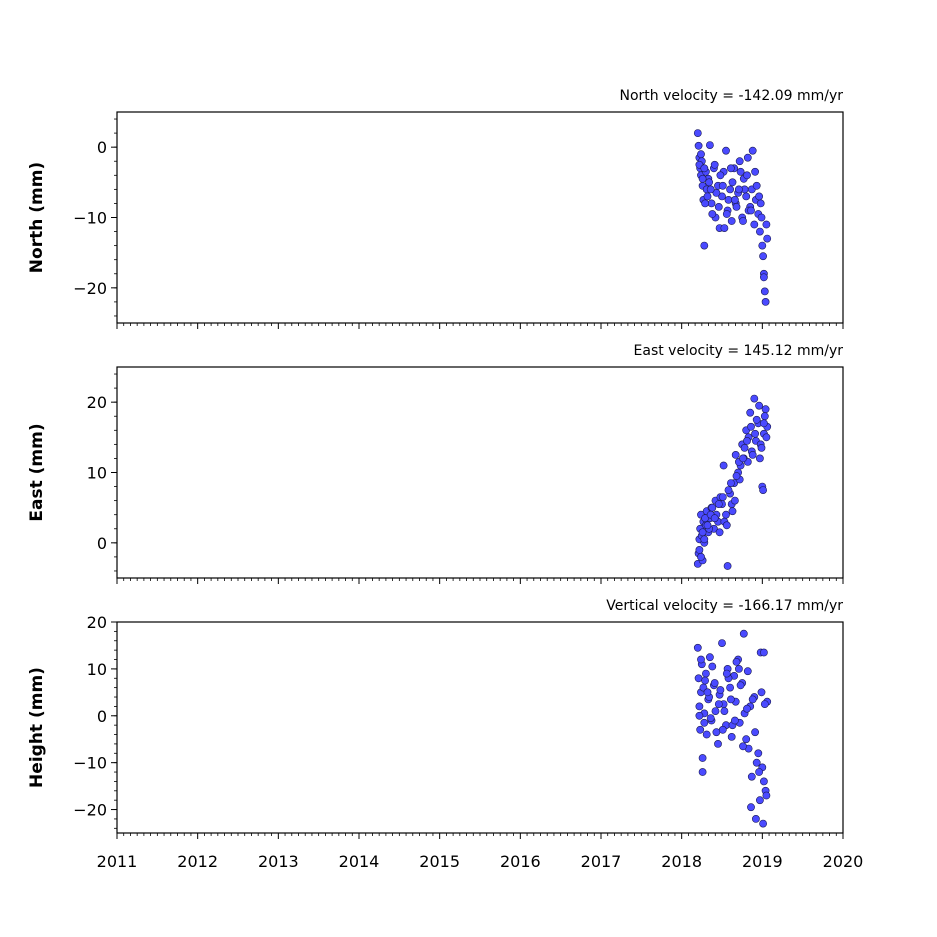  Describe the element at coordinates (117, 861) in the screenshot. I see `x-tick-label: 2011` at that location.